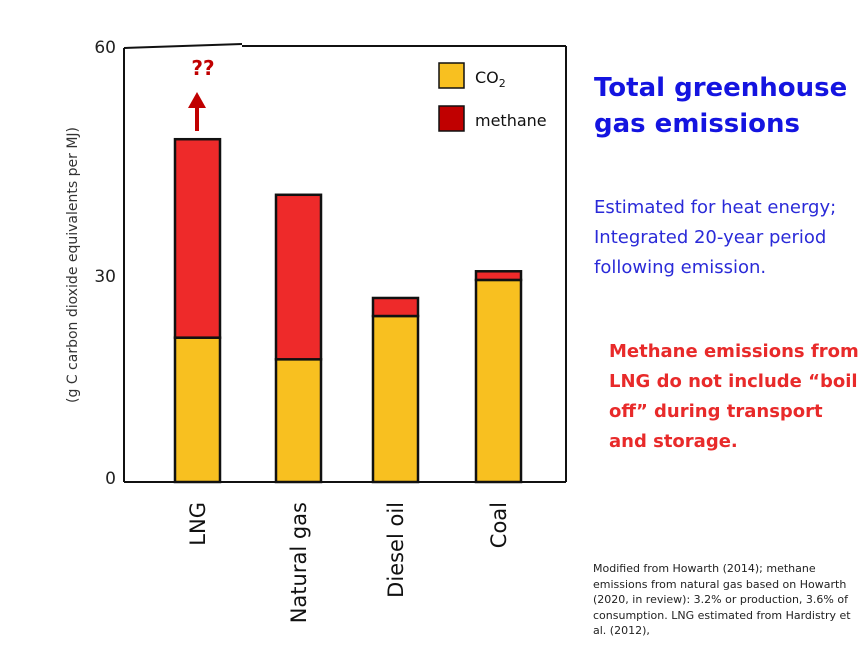 This screenshot has height=656, width=865. Describe the element at coordinates (395, 307) in the screenshot. I see `bar-diesel-oil-methane` at that location.